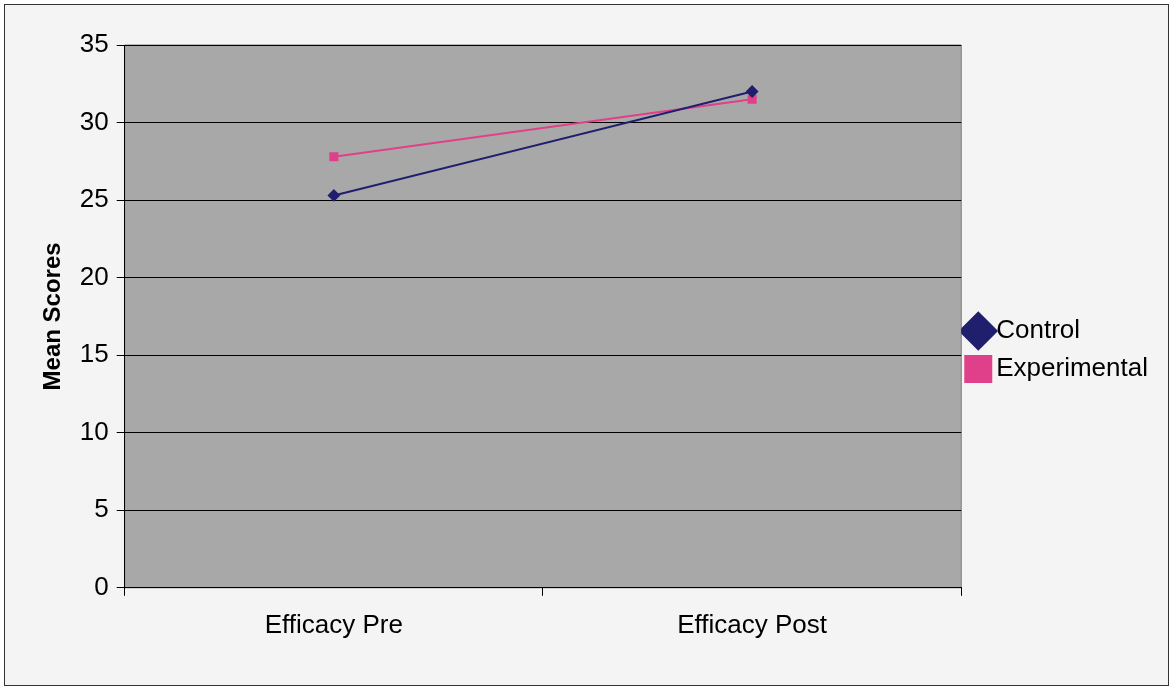 The image size is (1173, 690). Describe the element at coordinates (1038, 329) in the screenshot. I see `legend-label: Control` at that location.